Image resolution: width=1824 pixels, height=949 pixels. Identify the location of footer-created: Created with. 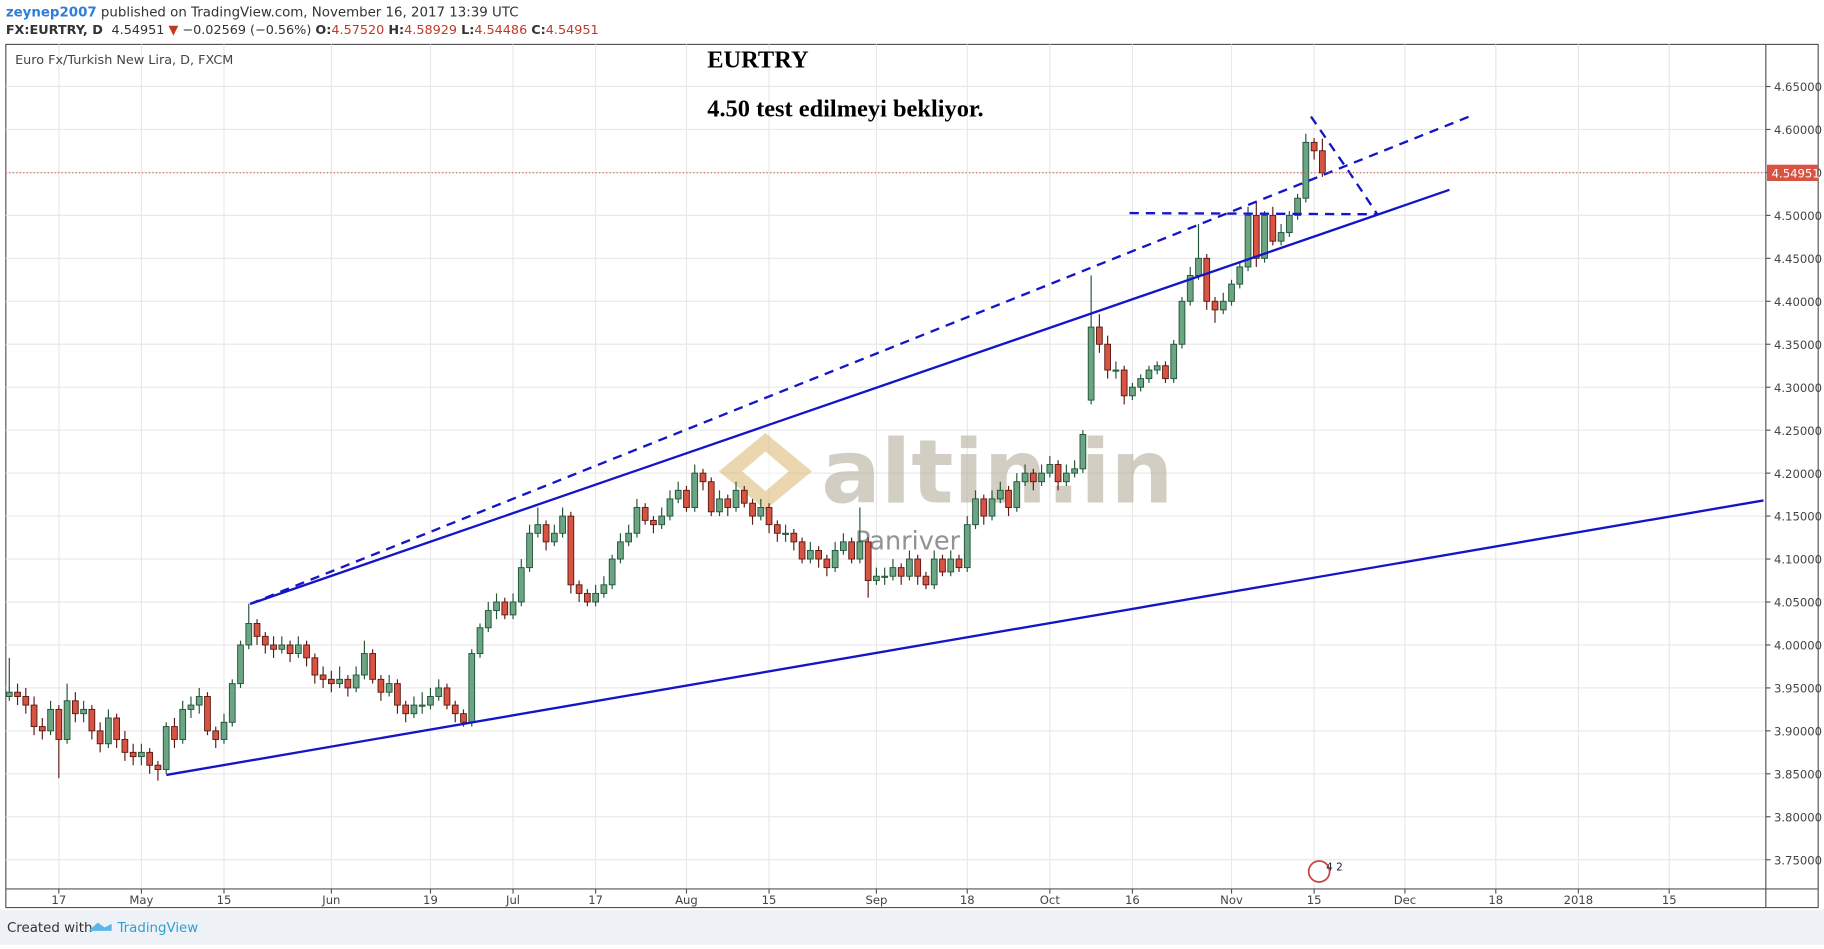
(49, 928).